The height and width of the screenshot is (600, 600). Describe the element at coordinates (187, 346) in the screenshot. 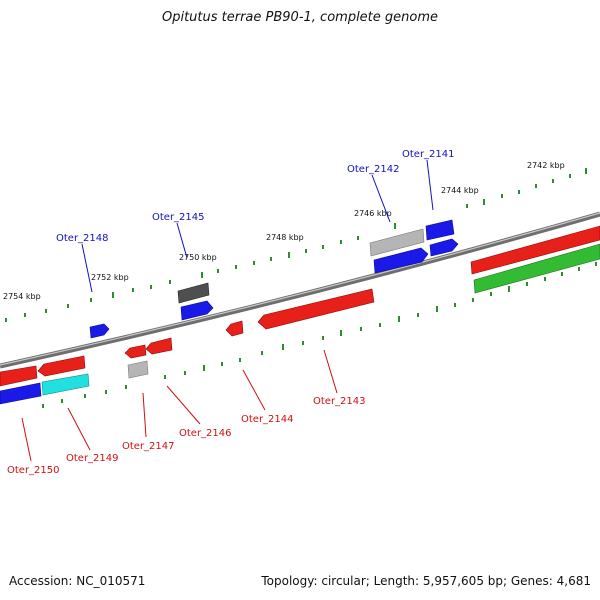

I see `inner-genes` at that location.